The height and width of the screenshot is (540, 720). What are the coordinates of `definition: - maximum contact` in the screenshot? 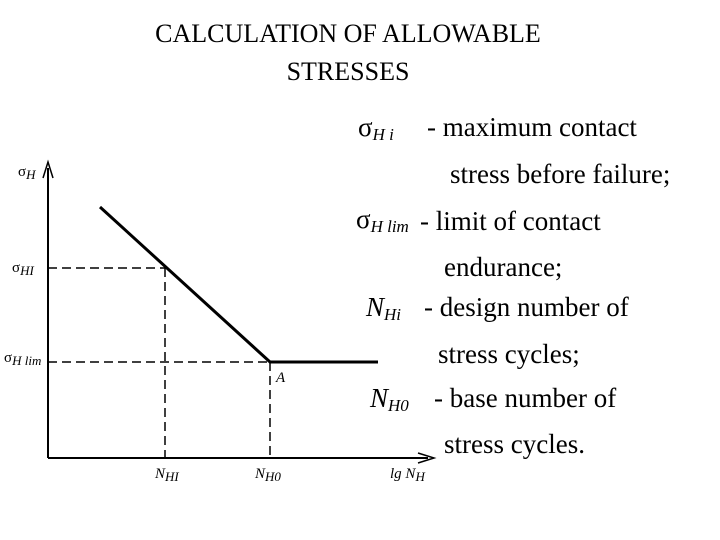 It's located at (532, 127).